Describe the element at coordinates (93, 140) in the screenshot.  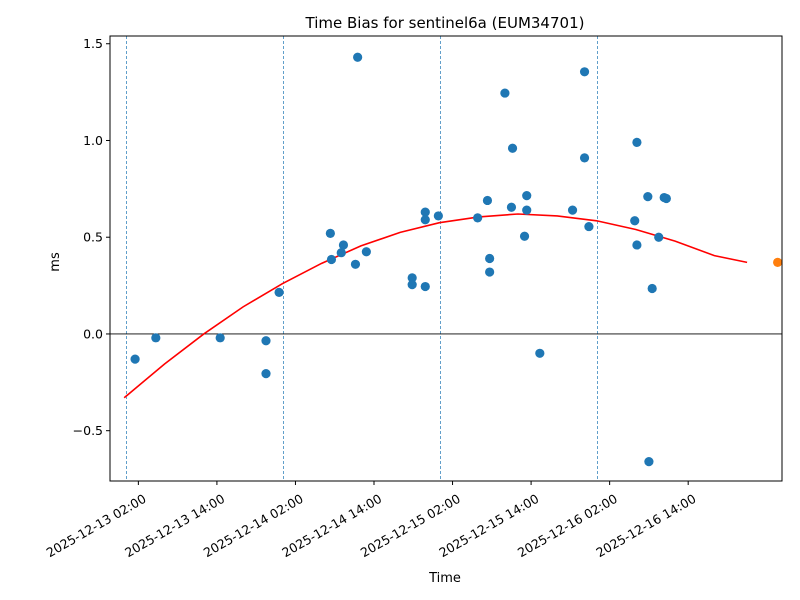
I see `y-tick-label-3: 1.0` at that location.